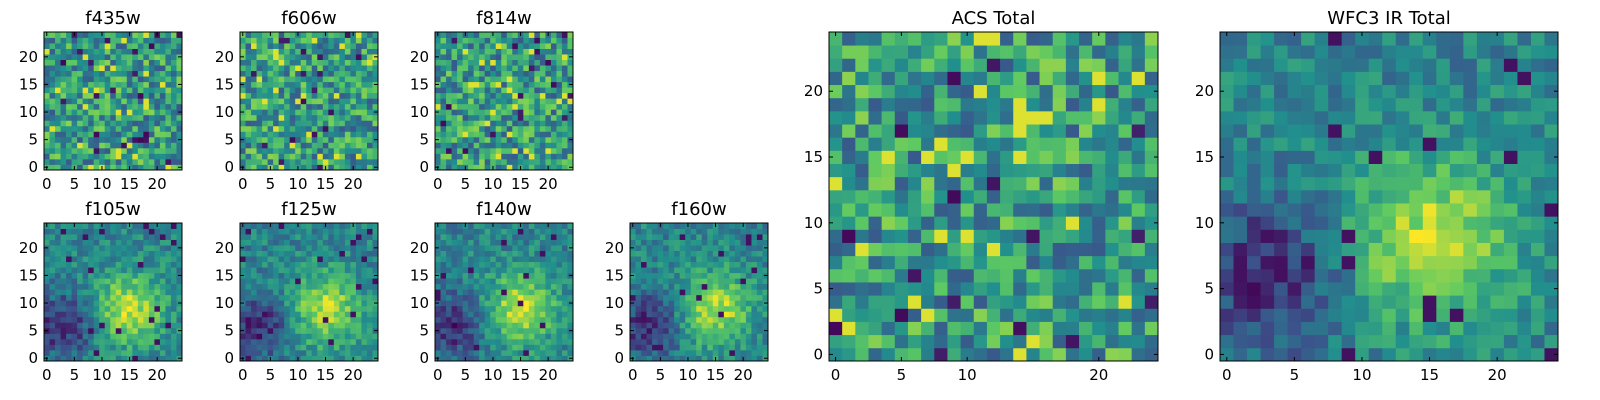 The height and width of the screenshot is (400, 1600). I want to click on y-tick-label: 20, so click(224, 248).